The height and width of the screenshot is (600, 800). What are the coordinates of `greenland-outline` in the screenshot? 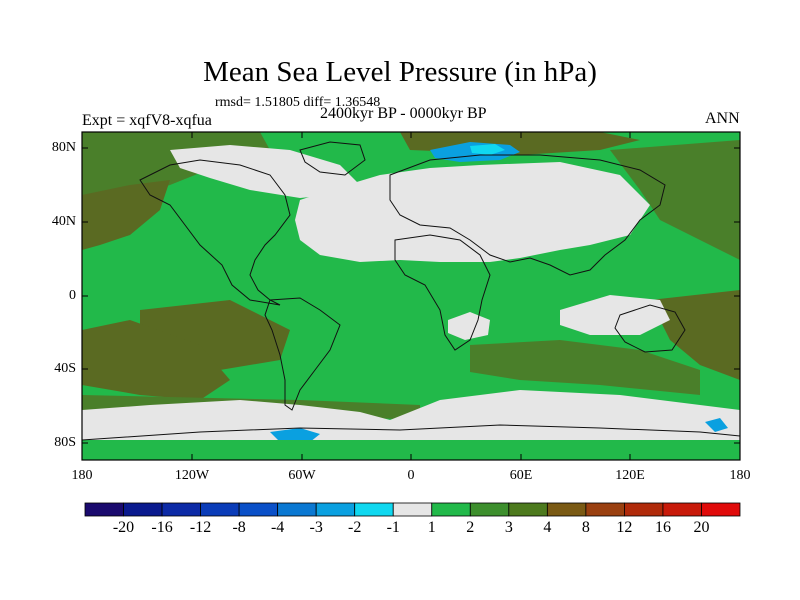 It's located at (332, 158).